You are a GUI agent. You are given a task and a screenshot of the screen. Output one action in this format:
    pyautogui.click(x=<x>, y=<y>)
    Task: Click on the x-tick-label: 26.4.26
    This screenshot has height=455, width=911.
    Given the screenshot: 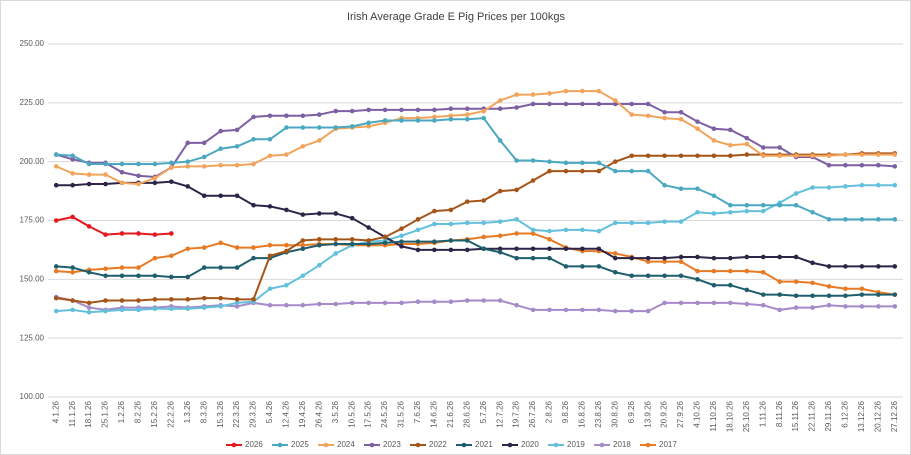 What is the action you would take?
    pyautogui.click(x=318, y=413)
    